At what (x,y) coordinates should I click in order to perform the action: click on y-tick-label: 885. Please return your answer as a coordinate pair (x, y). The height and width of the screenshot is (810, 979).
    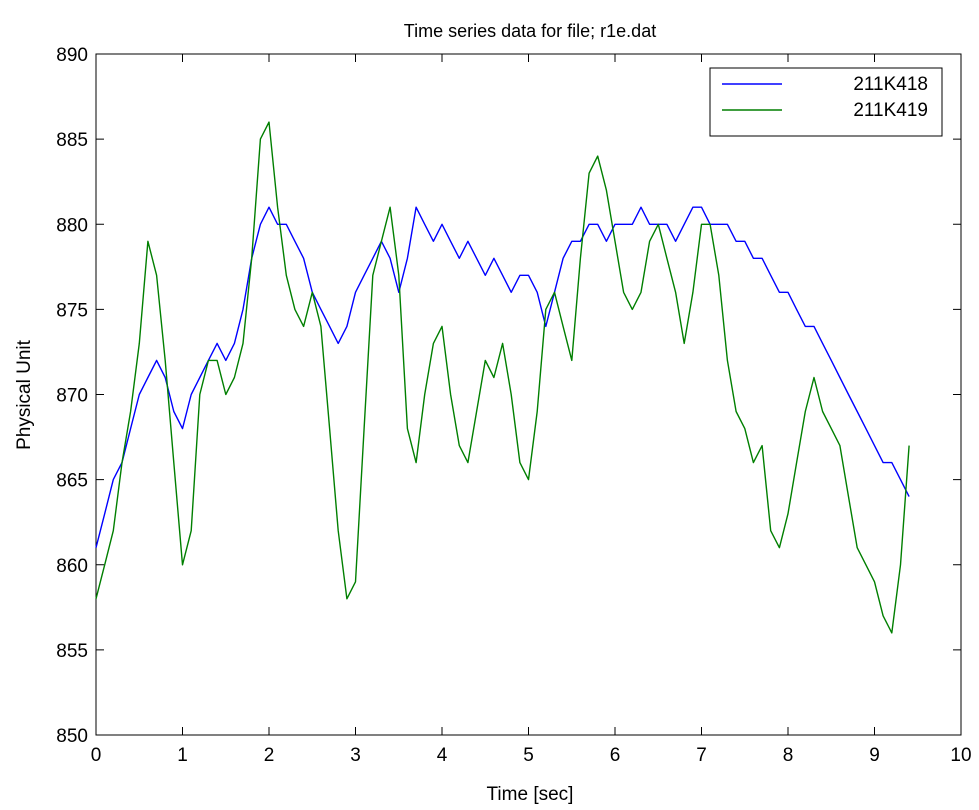
    Looking at the image, I should click on (72, 140).